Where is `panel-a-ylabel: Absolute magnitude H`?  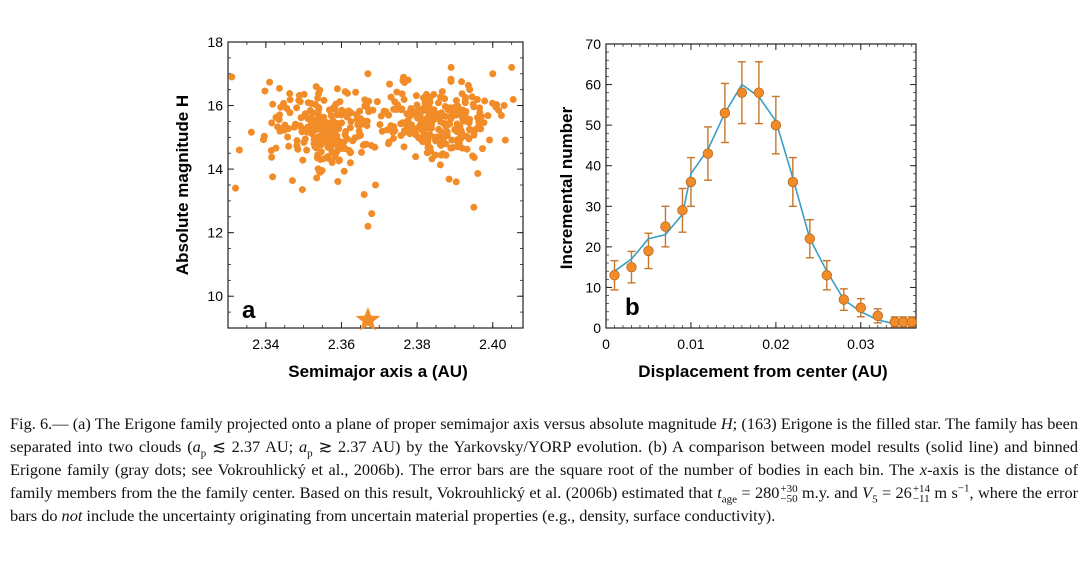
panel-a-ylabel: Absolute magnitude H is located at coordinates (182, 185).